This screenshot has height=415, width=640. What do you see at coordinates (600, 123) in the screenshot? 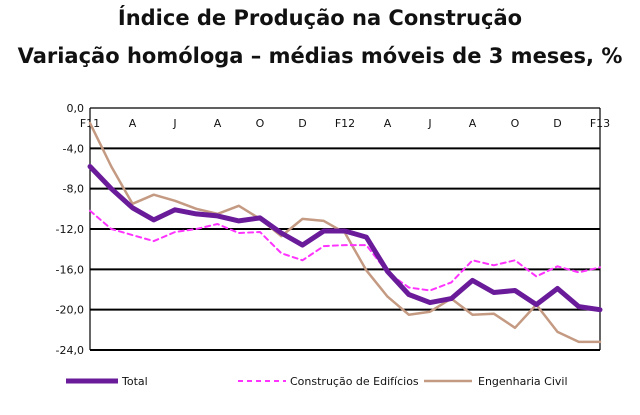
I see `x-tick-label: F13` at bounding box center [600, 123].